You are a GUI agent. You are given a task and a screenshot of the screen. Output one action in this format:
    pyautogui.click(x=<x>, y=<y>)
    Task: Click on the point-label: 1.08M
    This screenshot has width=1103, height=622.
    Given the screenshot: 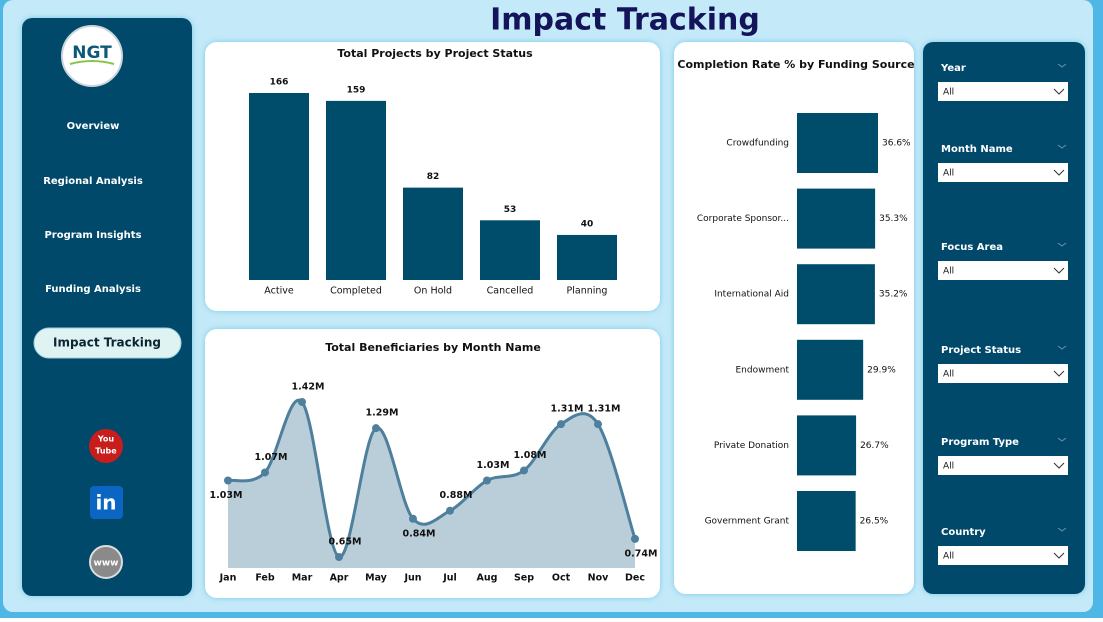 What is the action you would take?
    pyautogui.click(x=530, y=455)
    